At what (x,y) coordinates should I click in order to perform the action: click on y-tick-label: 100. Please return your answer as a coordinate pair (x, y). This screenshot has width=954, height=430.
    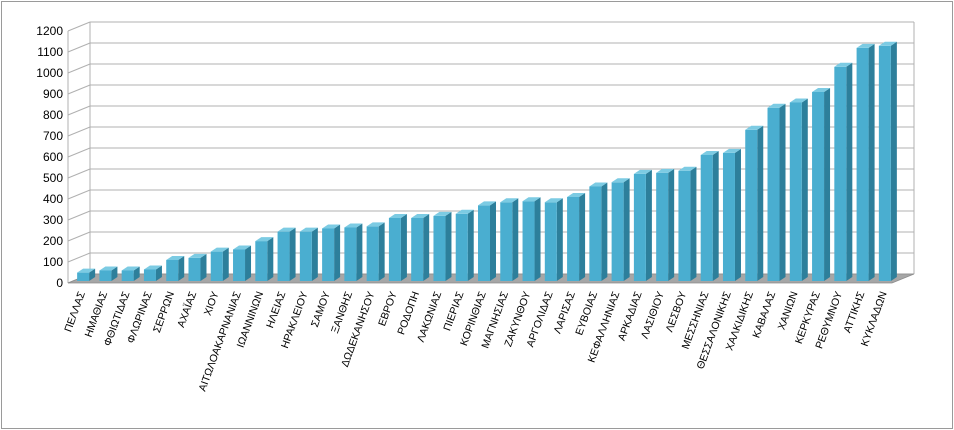
    Looking at the image, I should click on (53, 262).